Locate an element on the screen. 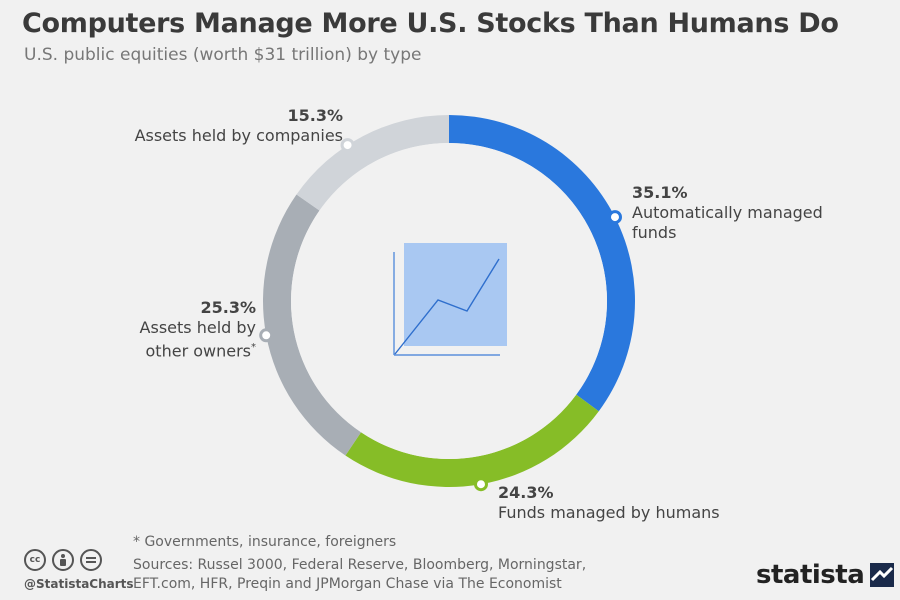 Image resolution: width=900 pixels, height=600 pixels. label-other: 25.3% Assets held by other owners* is located at coordinates (198, 329).